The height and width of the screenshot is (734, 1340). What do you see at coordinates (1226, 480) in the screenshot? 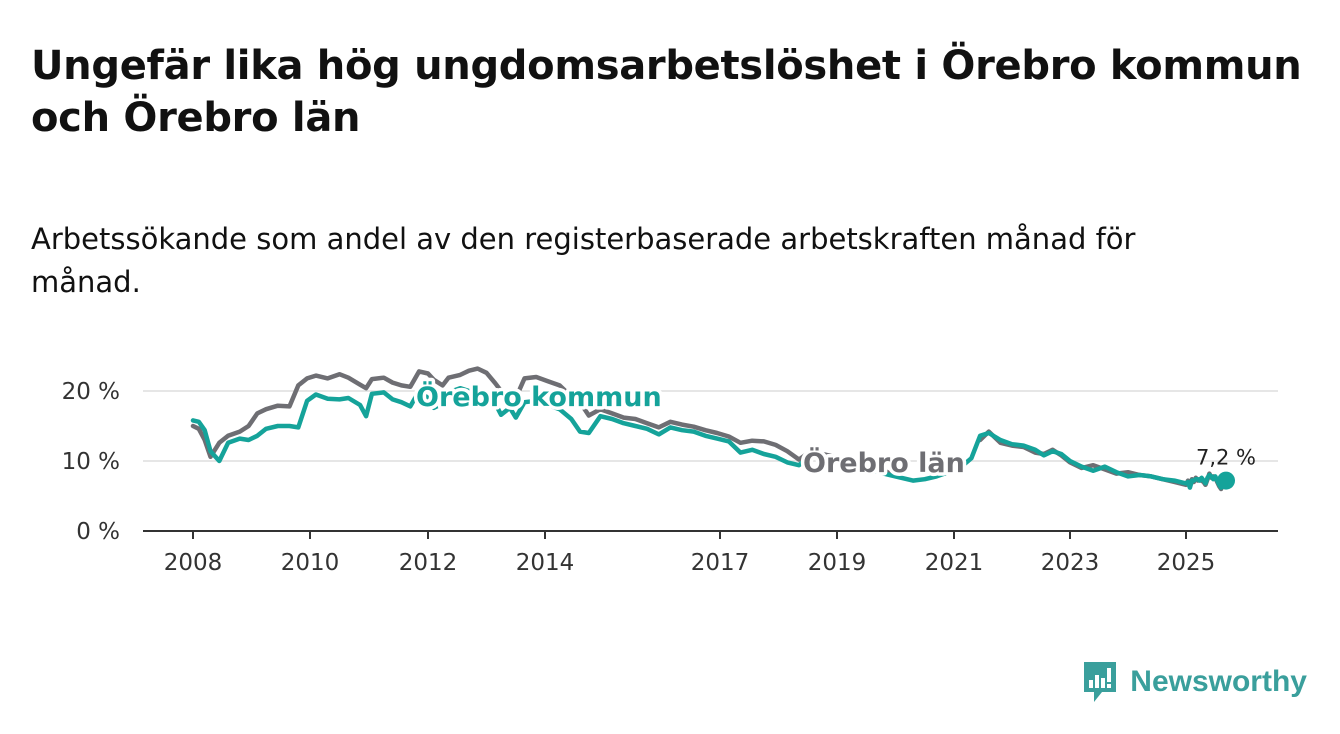
I see `end-point-marker` at bounding box center [1226, 480].